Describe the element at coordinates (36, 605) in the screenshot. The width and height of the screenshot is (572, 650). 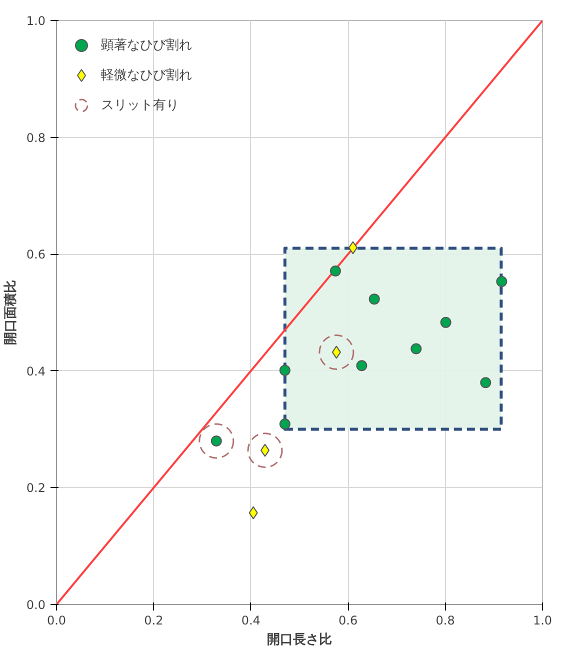
I see `y-tick-label: 0.0` at that location.